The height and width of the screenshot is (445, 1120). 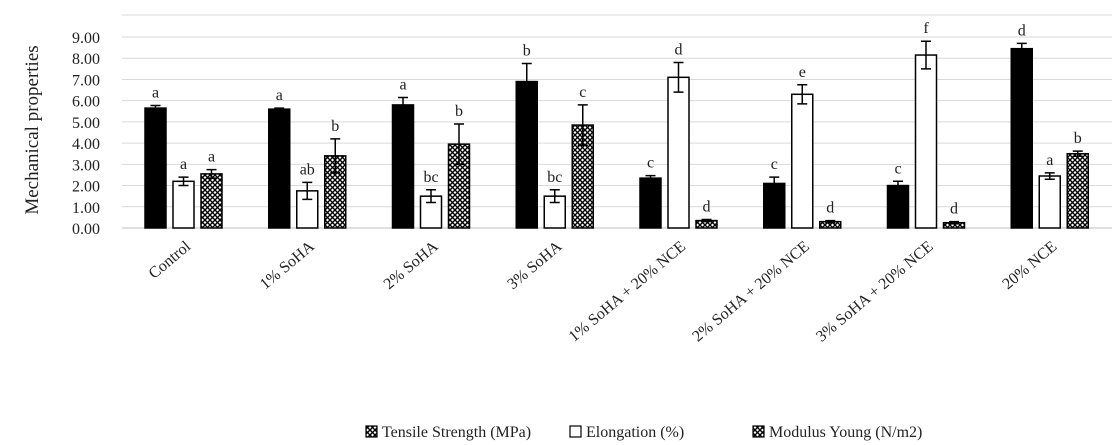 What do you see at coordinates (86, 80) in the screenshot?
I see `y-tick-label: 7.00` at bounding box center [86, 80].